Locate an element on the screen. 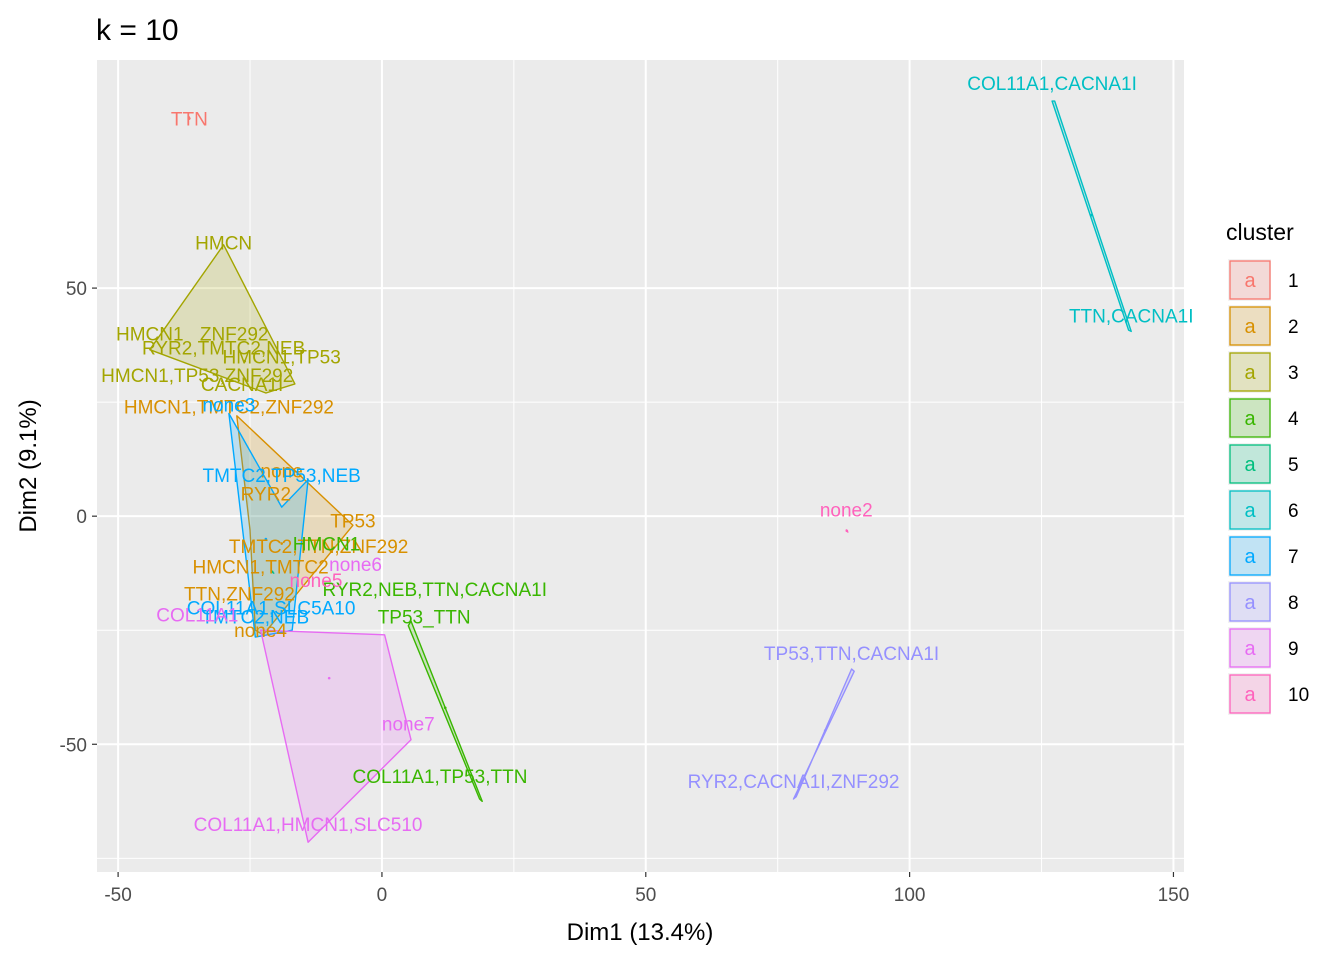 The width and height of the screenshot is (1344, 960). point-label: HMCN1,TMTC2 is located at coordinates (260, 567).